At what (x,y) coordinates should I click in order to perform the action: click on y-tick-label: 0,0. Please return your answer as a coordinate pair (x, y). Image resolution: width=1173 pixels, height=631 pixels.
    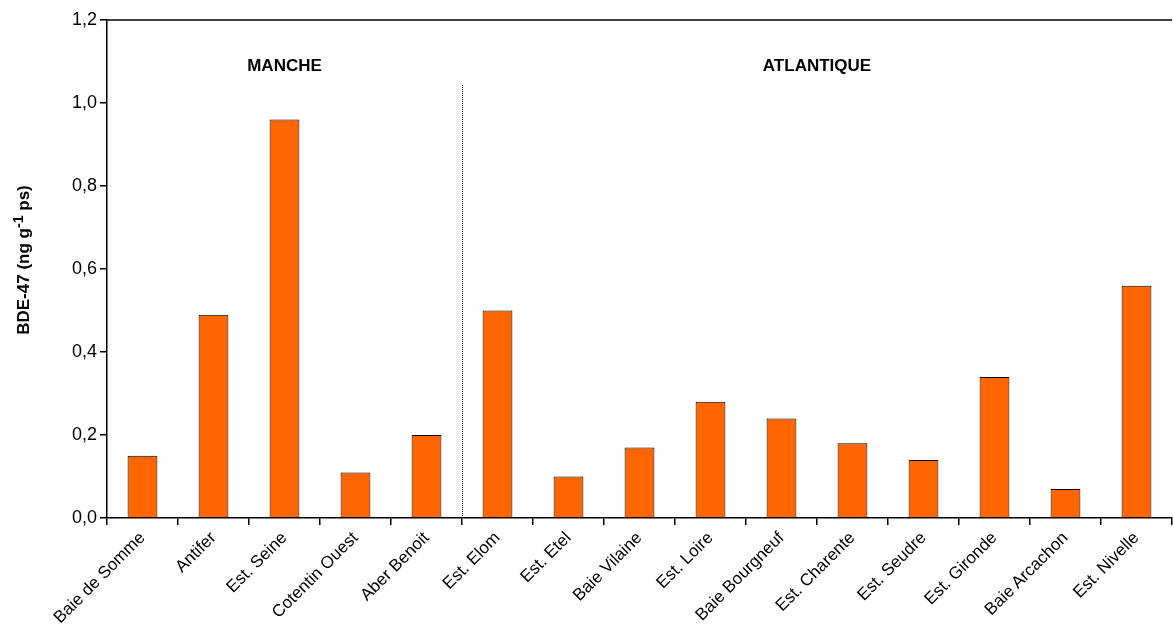
    Looking at the image, I should click on (84, 517).